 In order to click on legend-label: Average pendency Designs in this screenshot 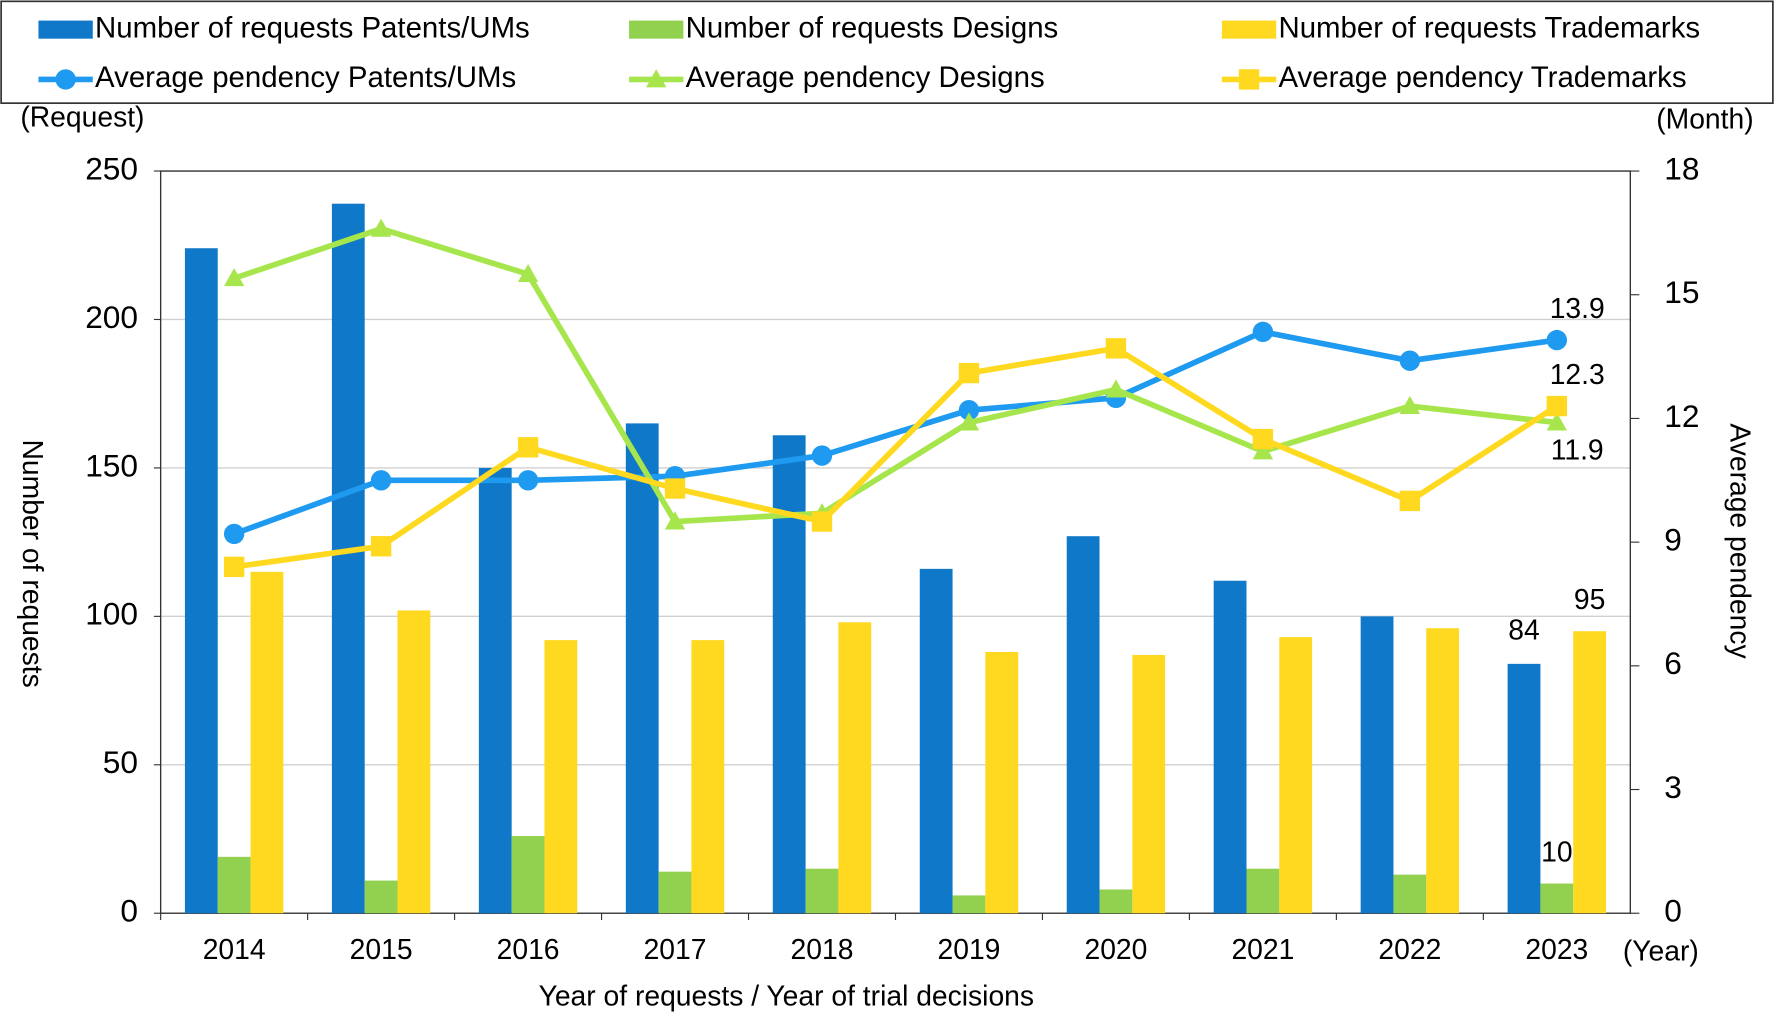, I will do `click(865, 77)`.